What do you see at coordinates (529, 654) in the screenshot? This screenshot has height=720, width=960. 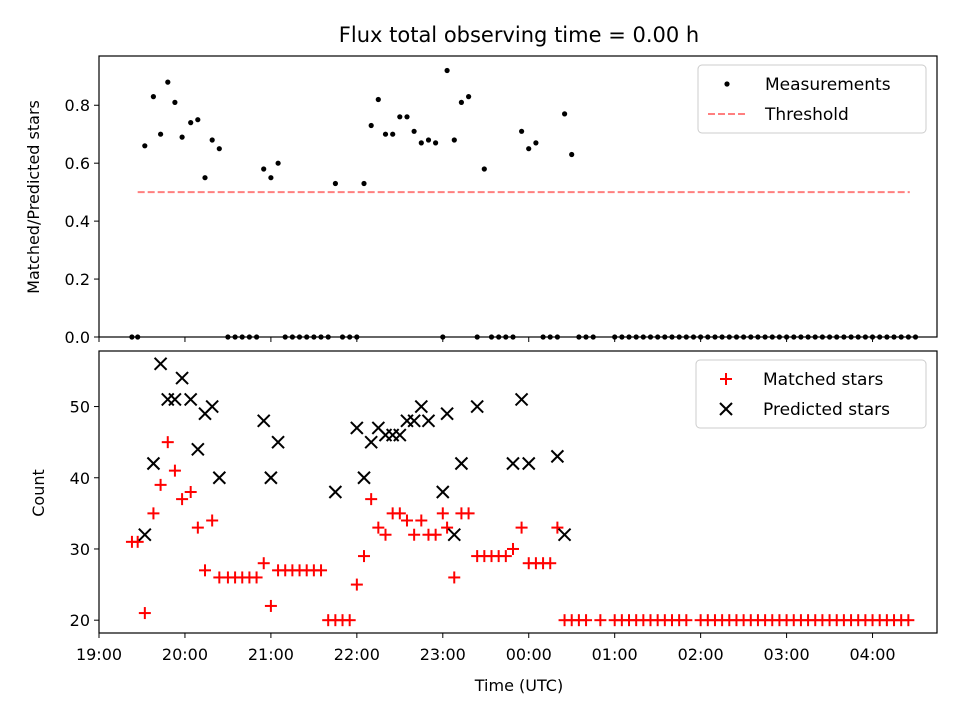 I see `bottom-x-tick-label: 00:00` at bounding box center [529, 654].